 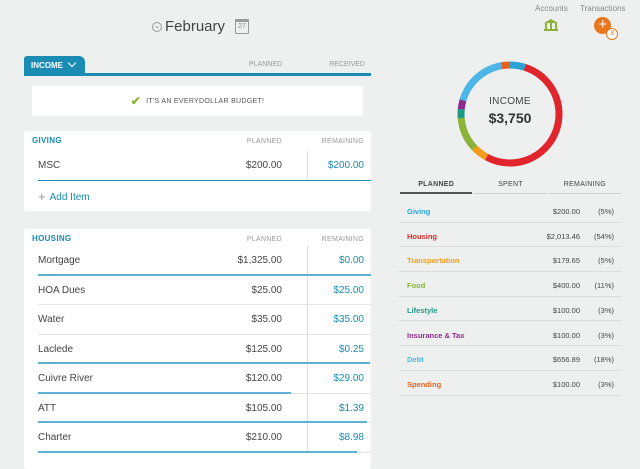 I want to click on item-planned: $200.00, so click(x=263, y=165).